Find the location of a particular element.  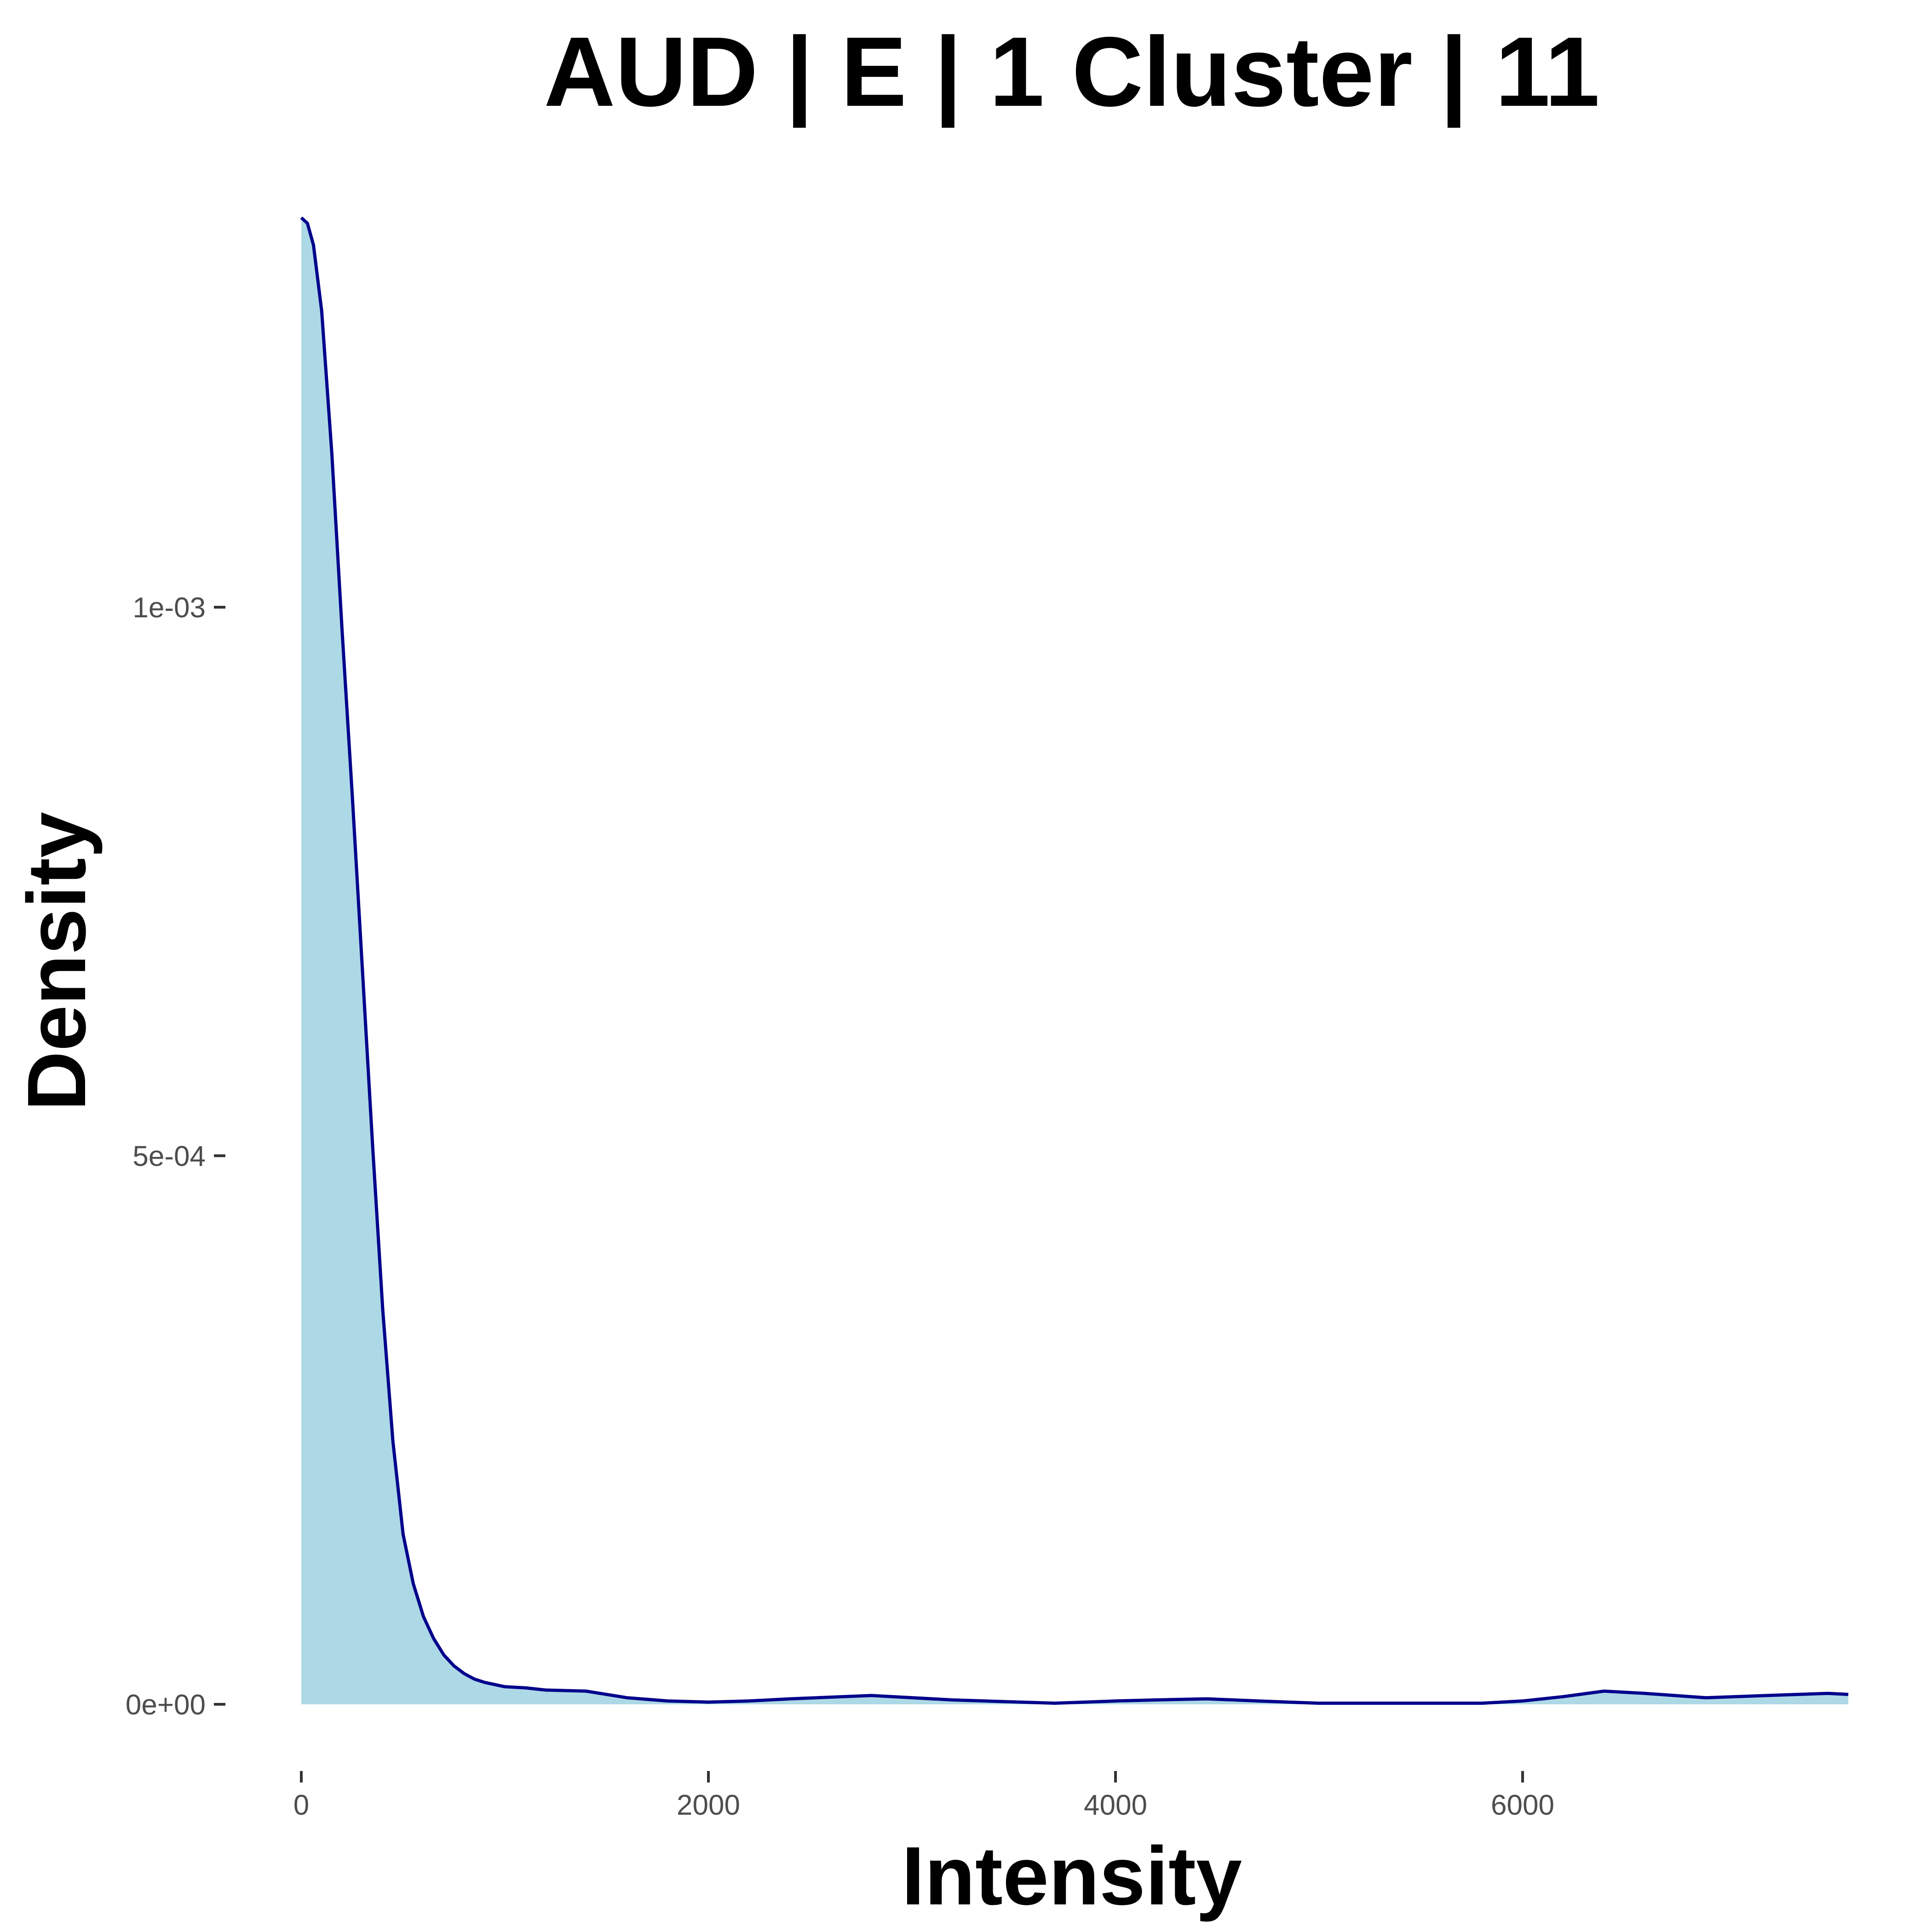

x-tick-label: 2000 is located at coordinates (708, 1805).